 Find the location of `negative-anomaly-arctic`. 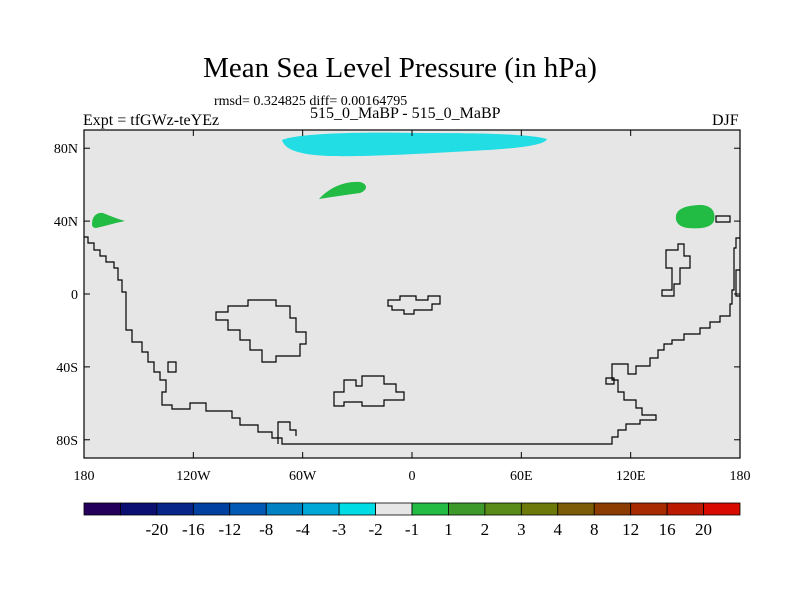

negative-anomaly-arctic is located at coordinates (414, 144).